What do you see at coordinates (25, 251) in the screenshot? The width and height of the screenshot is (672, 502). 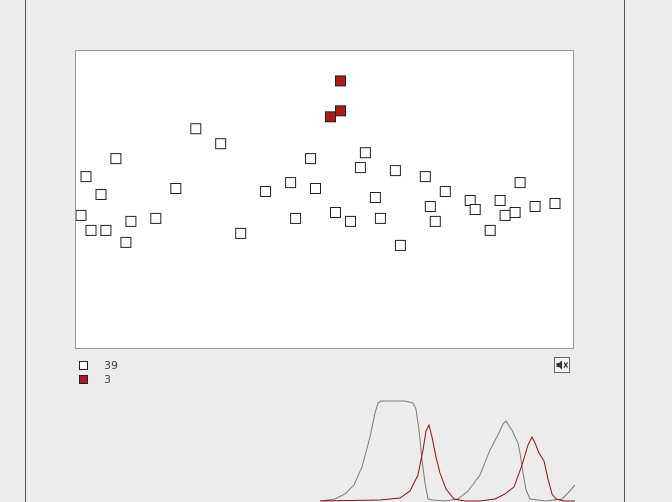 I see `left-divider` at bounding box center [25, 251].